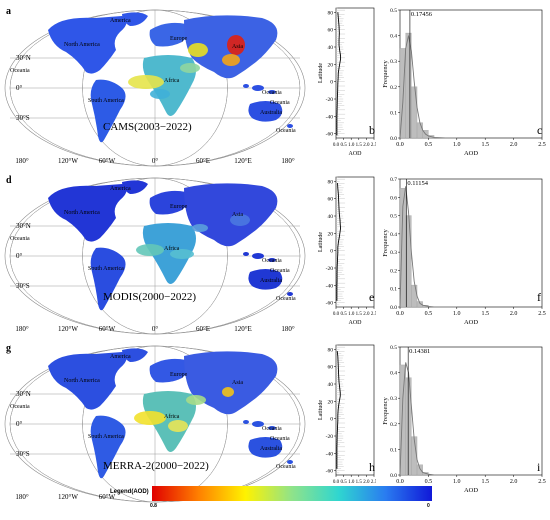 The image size is (550, 520). Describe the element at coordinates (331, 200) in the screenshot. I see `ytick-label: 60` at that location.